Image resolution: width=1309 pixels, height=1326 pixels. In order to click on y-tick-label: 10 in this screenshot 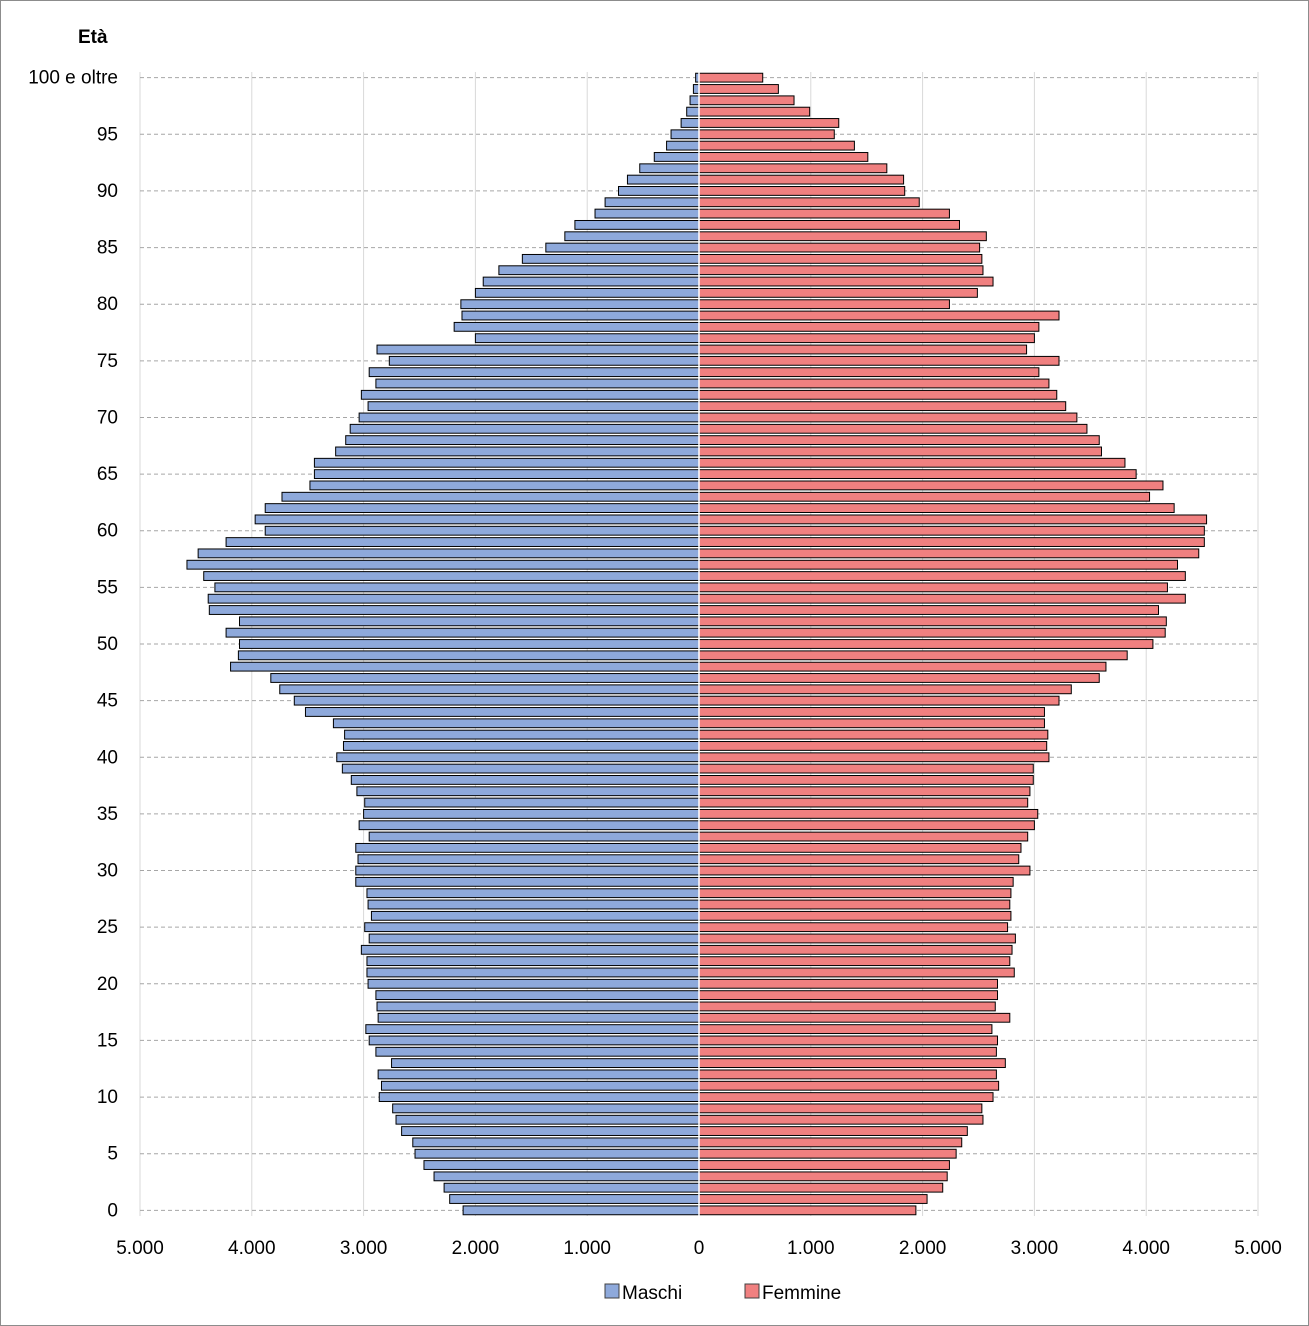, I will do `click(107, 1097)`.